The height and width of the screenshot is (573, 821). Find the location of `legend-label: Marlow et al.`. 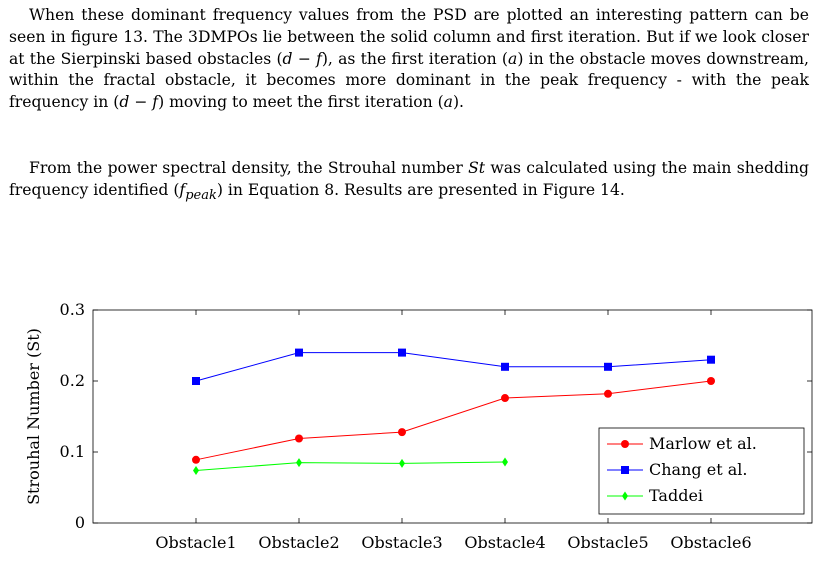

legend-label: Marlow et al. is located at coordinates (703, 443).